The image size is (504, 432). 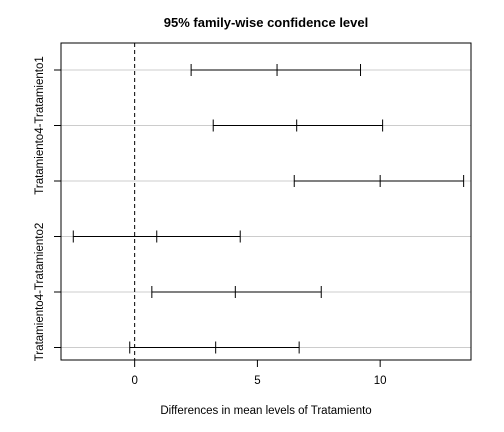 What do you see at coordinates (40, 292) in the screenshot?
I see `y-tick-label: Tratamiento4-Tratamiento2` at bounding box center [40, 292].